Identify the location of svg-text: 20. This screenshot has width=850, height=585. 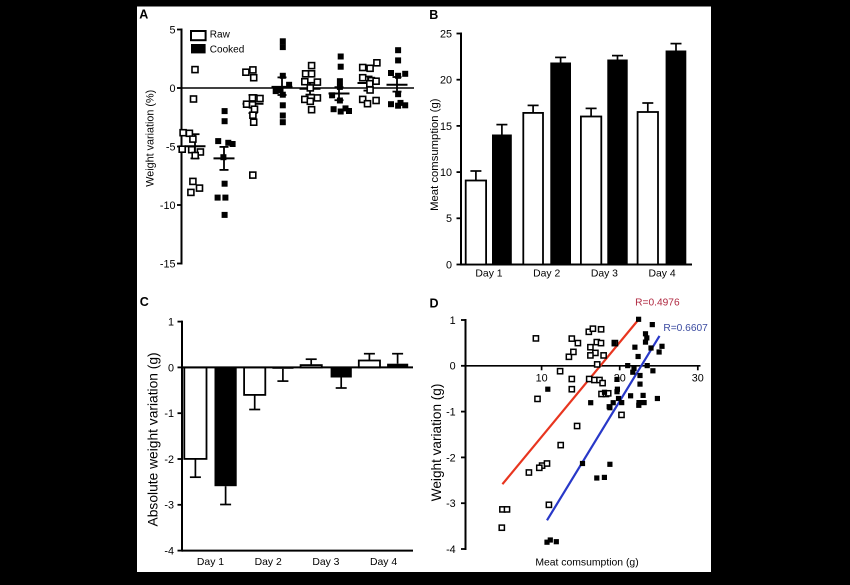
(446, 81).